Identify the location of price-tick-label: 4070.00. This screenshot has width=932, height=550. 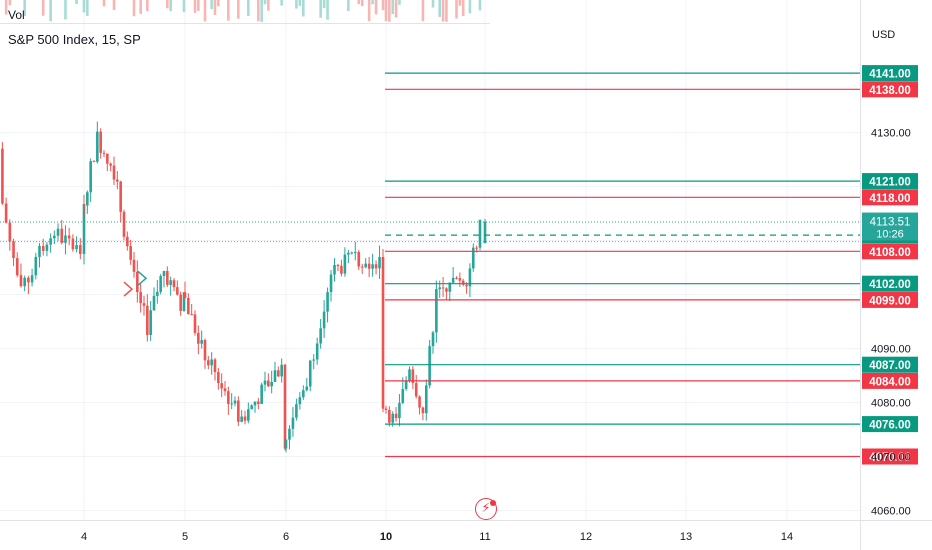
(891, 458).